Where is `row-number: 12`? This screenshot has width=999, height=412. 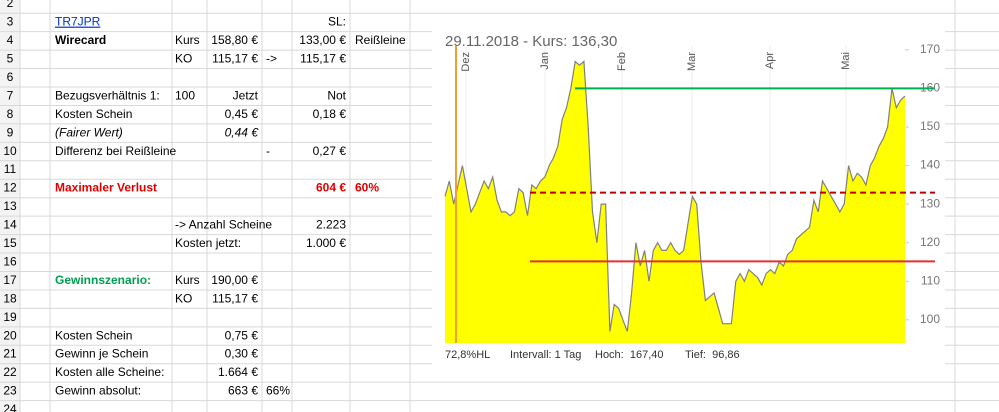 row-number: 12 is located at coordinates (10, 188).